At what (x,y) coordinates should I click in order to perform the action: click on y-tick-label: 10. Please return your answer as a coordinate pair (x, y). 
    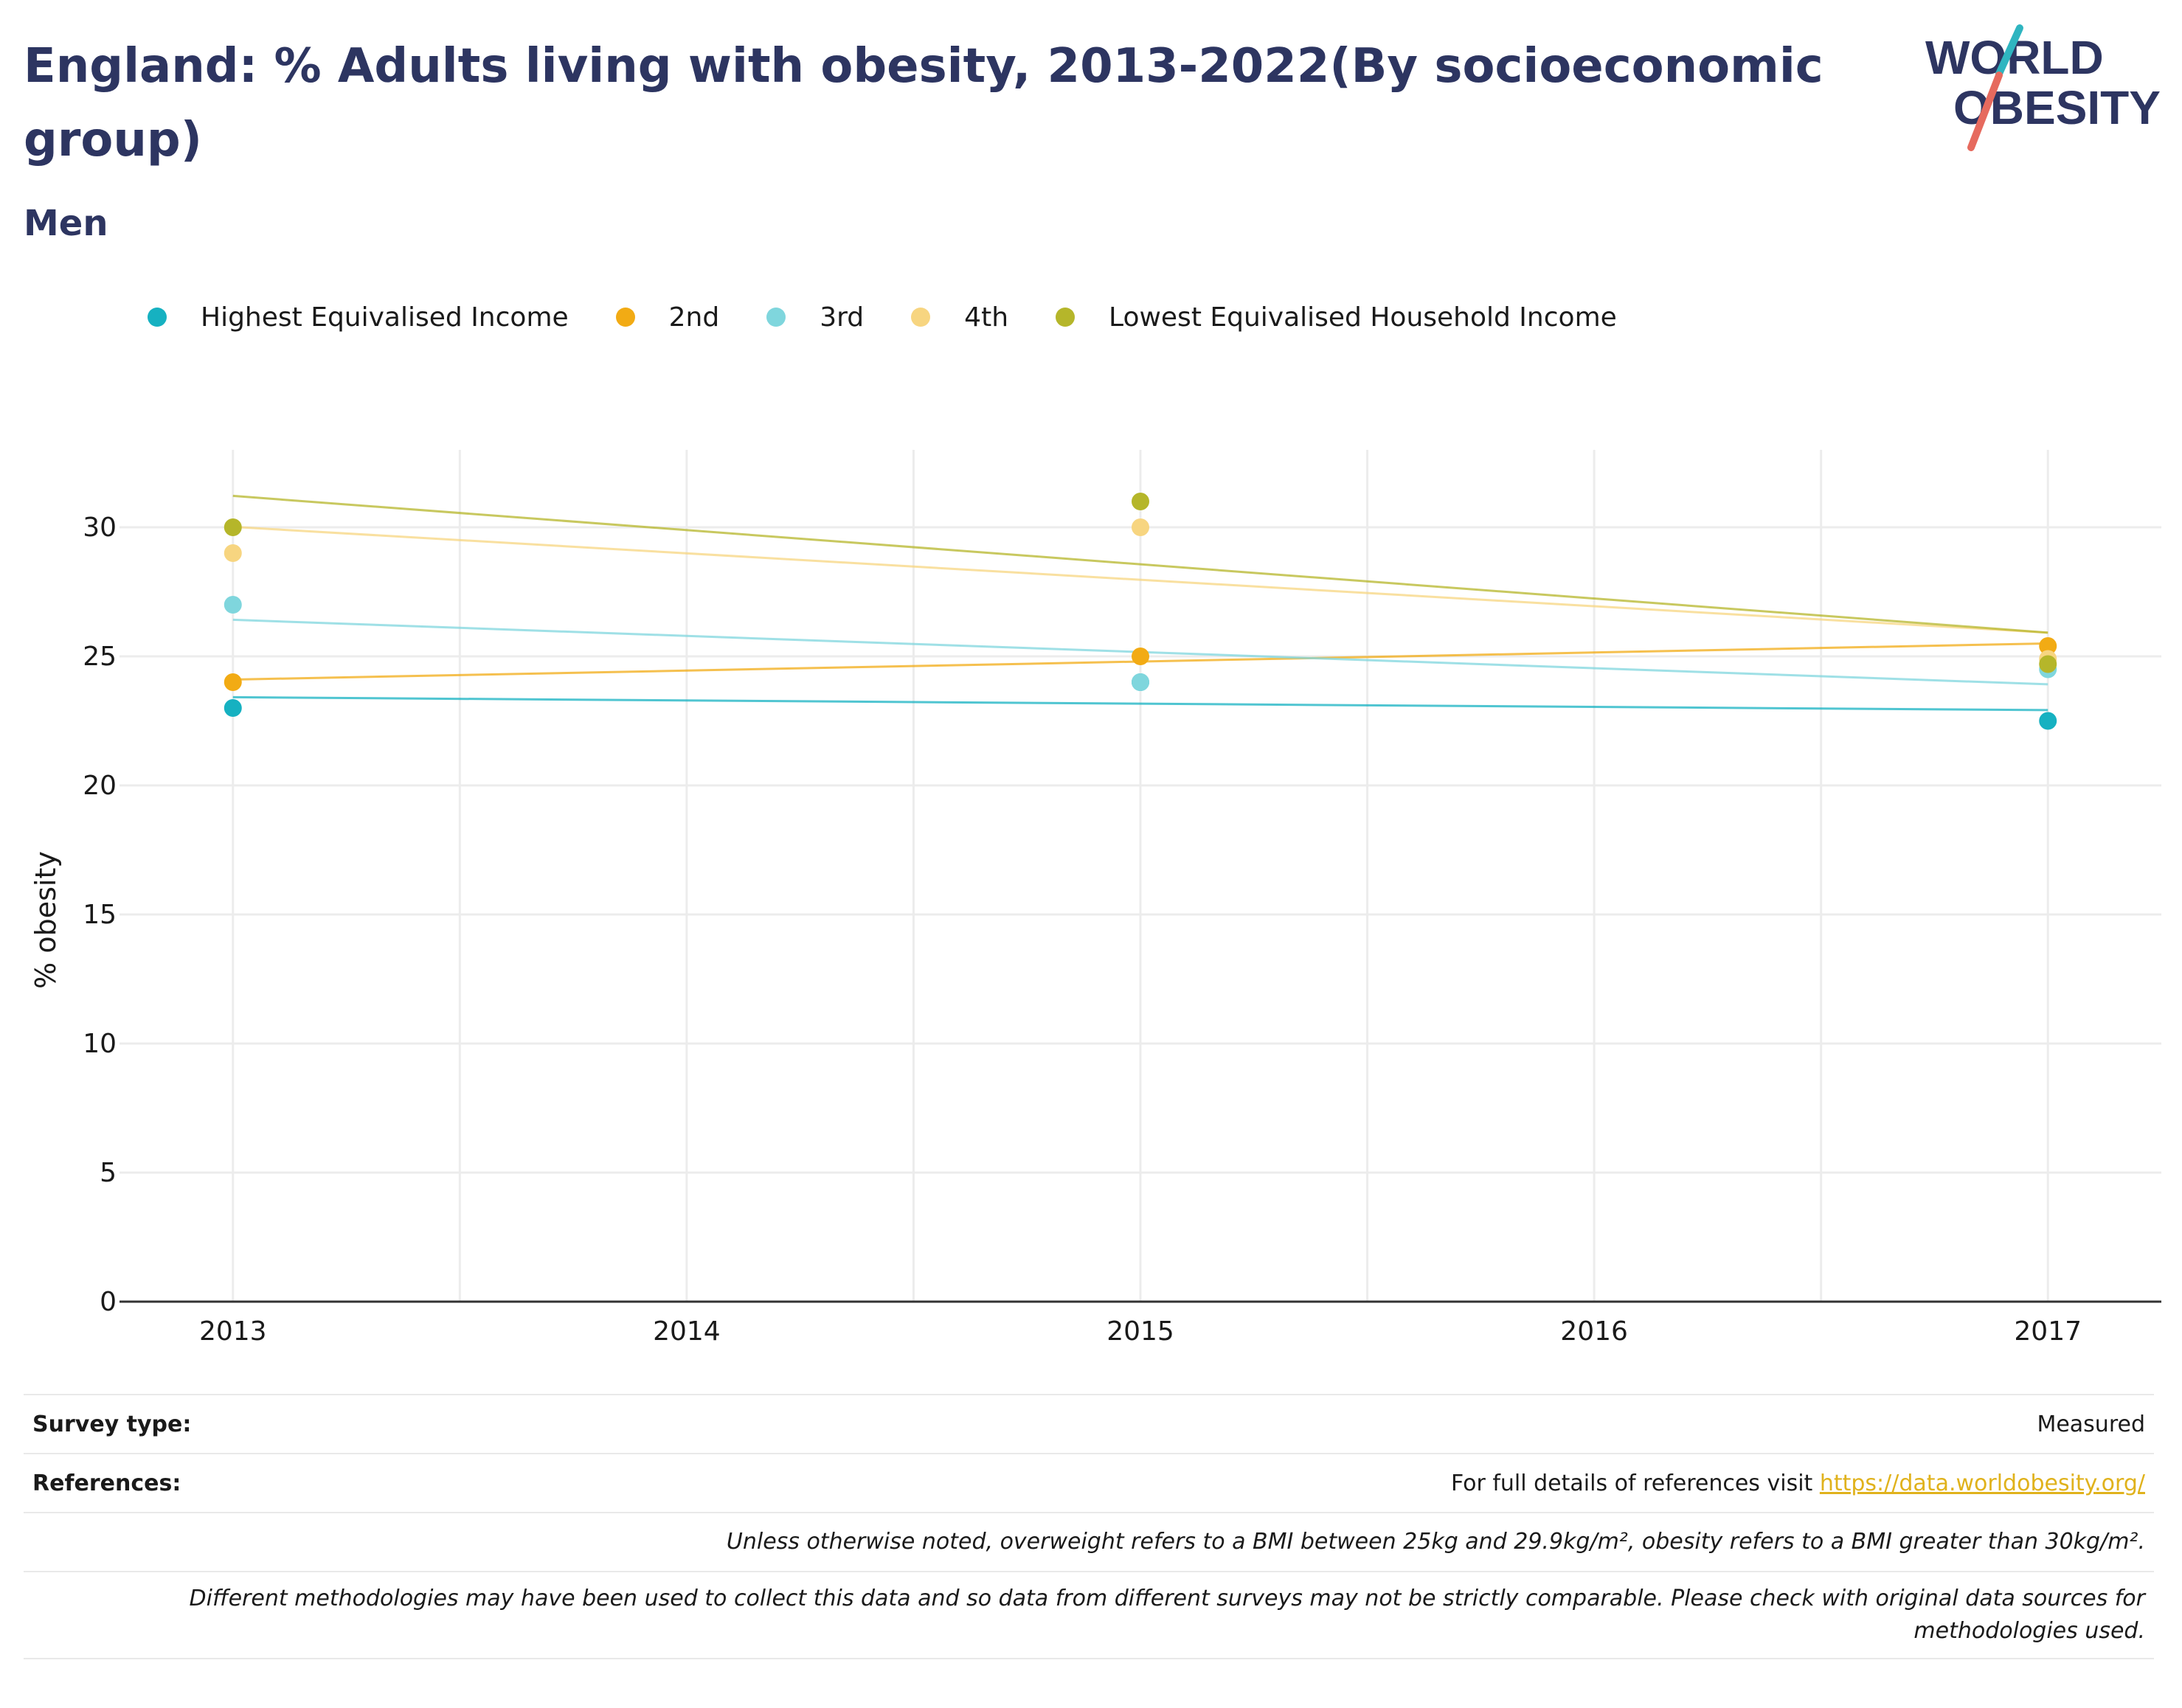
    Looking at the image, I should click on (100, 1044).